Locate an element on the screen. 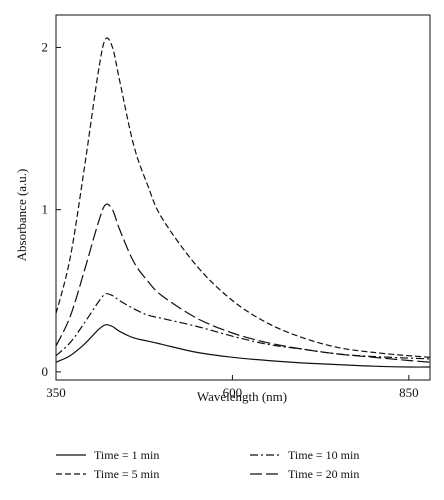 The image size is (444, 500). x-tick-label: 350 is located at coordinates (56, 392).